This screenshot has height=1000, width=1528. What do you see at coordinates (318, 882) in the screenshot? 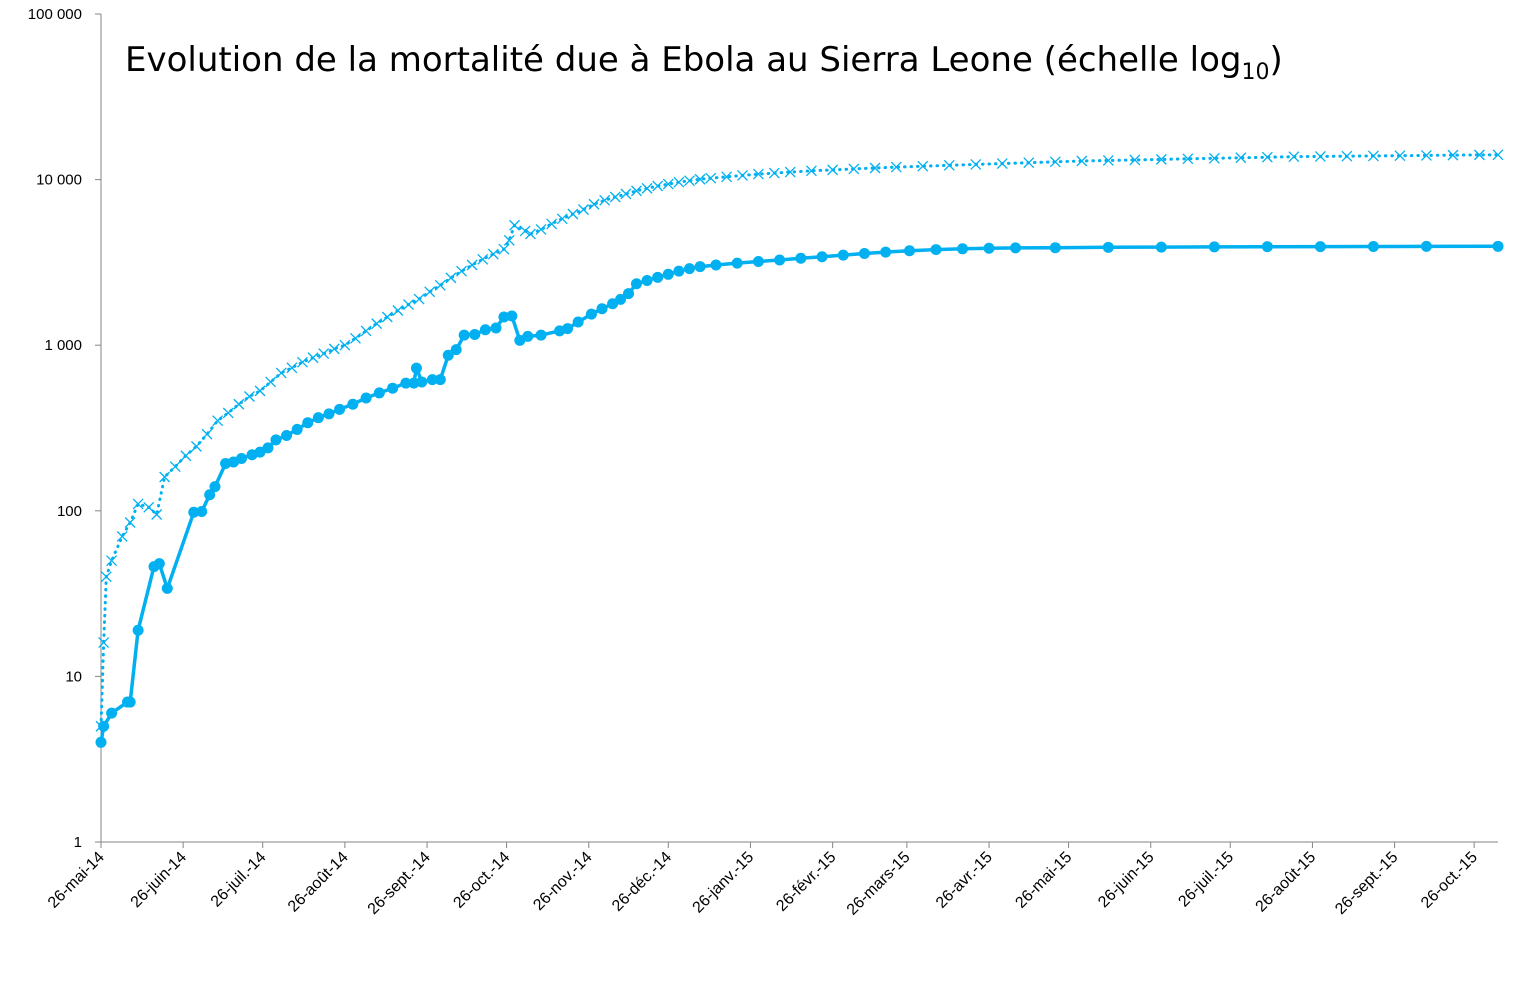
I see `x-tick-label: 26-août-14` at bounding box center [318, 882].